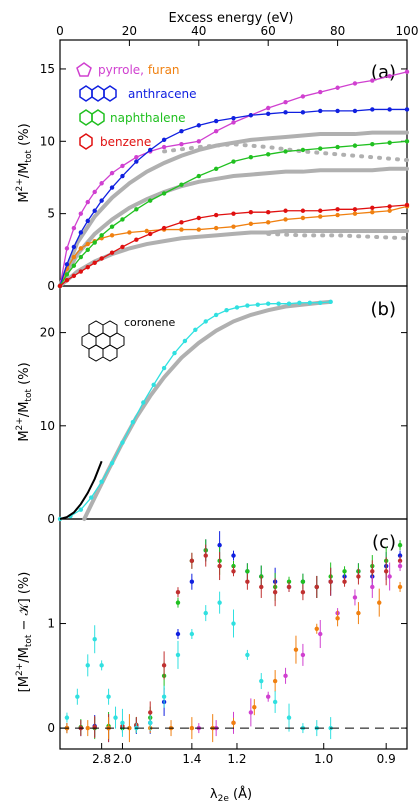 The width and height of the screenshot is (419, 808). I want to click on legend-item-naphthalene: naphthalene, so click(132, 117).